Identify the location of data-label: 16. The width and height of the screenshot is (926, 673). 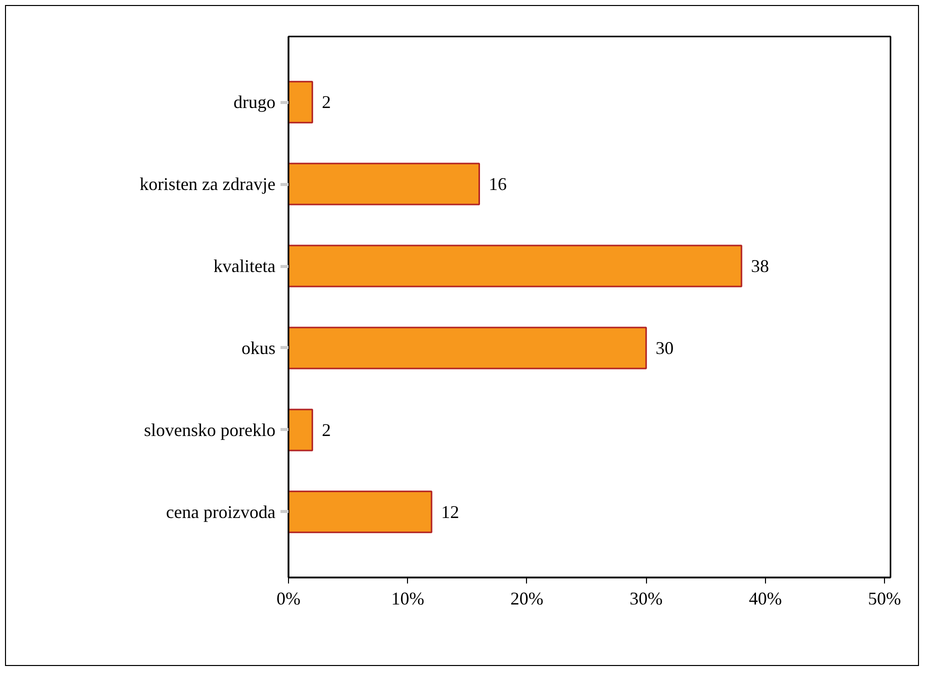
(497, 184).